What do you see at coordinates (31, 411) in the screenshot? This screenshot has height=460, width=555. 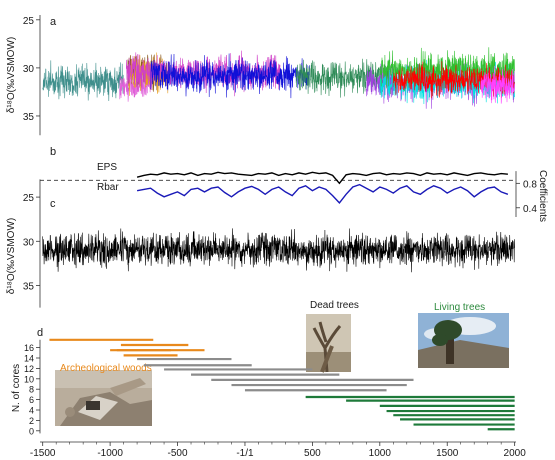 I see `panel-d-tick-label-4: 4` at bounding box center [31, 411].